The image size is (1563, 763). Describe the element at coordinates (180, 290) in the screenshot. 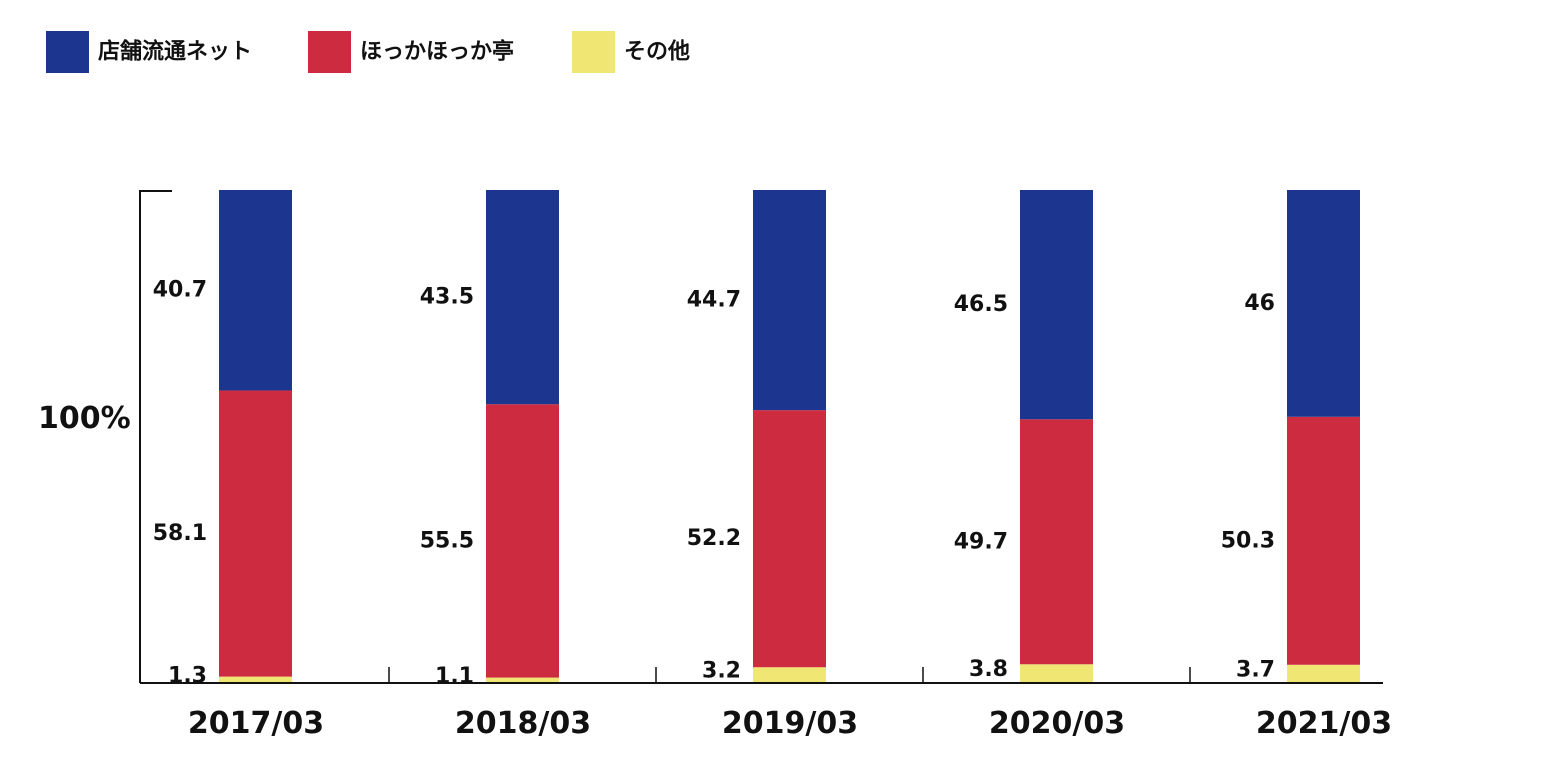

I see `value-label-tenpo-2017-03: 40.7` at that location.